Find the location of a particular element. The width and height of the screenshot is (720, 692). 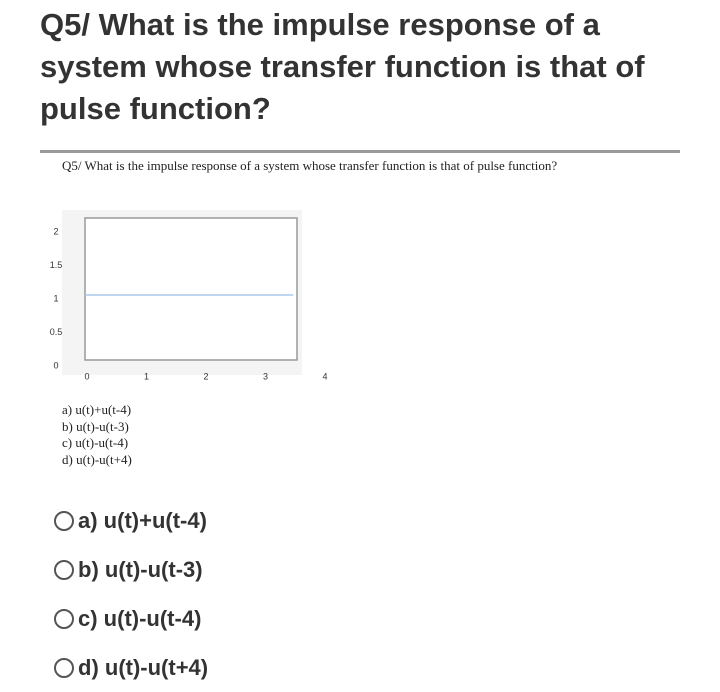

answer-option: b) u(t)-u(t-3) is located at coordinates (131, 569).